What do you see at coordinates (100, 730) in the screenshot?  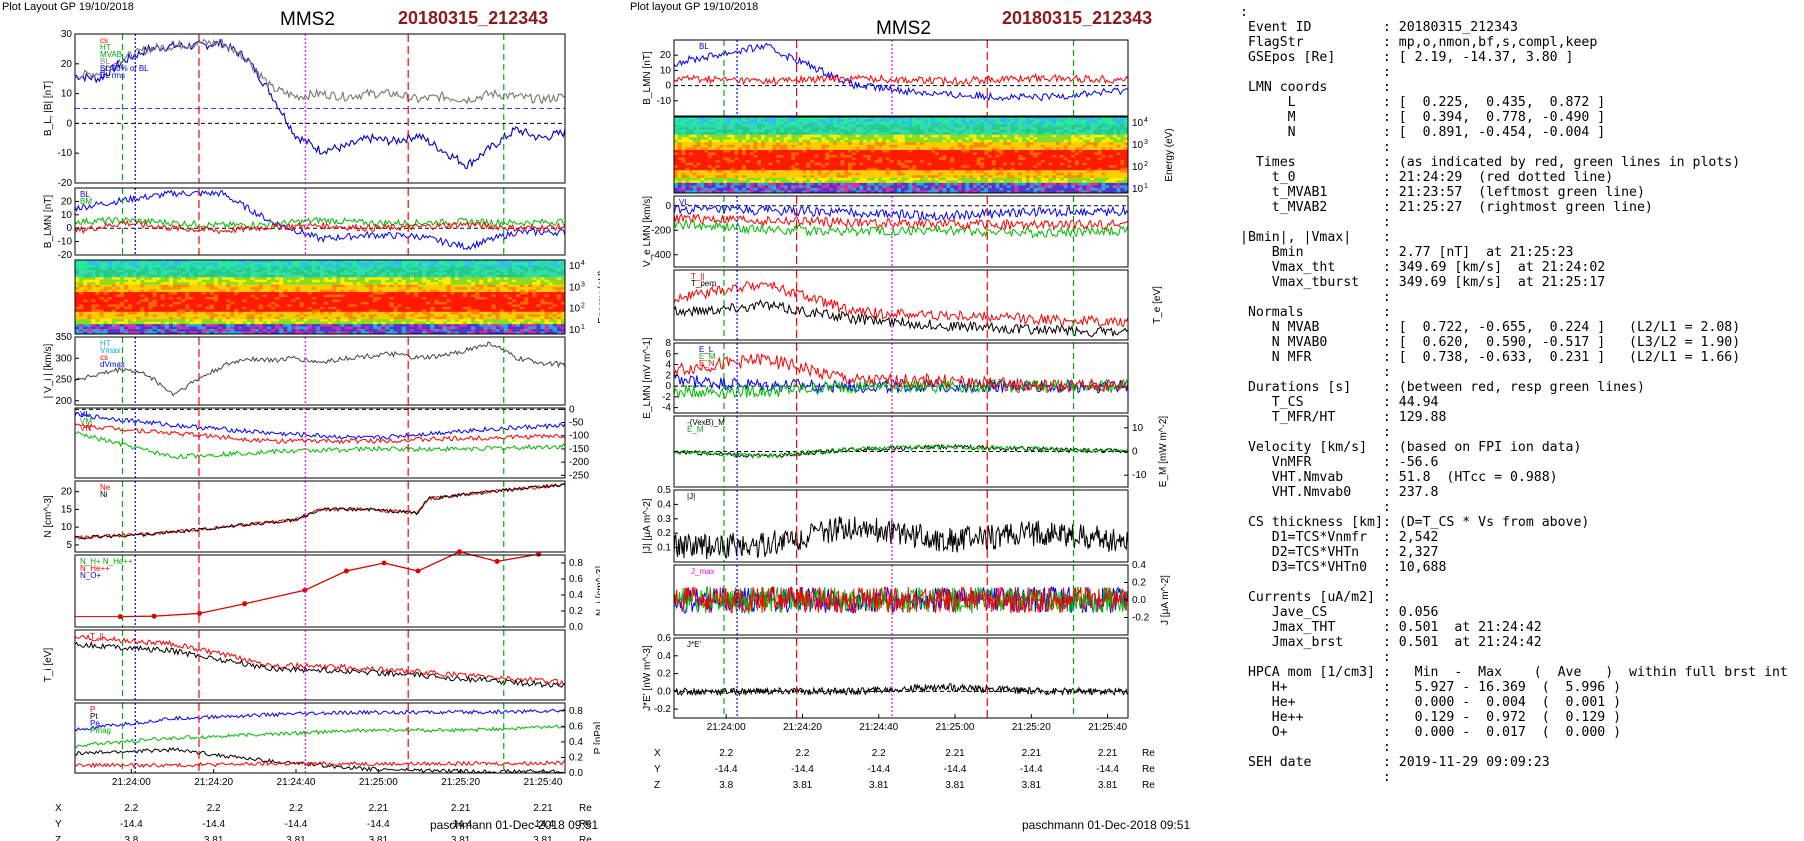 I see `legend-entry: Pmag` at bounding box center [100, 730].